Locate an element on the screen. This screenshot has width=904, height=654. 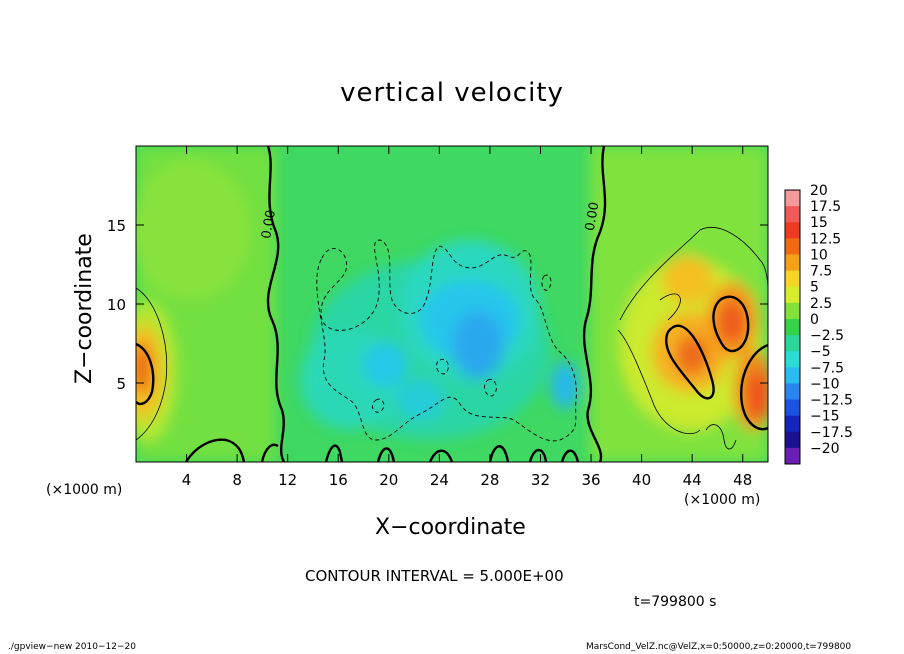
x-tick-label: 12 is located at coordinates (287, 480).